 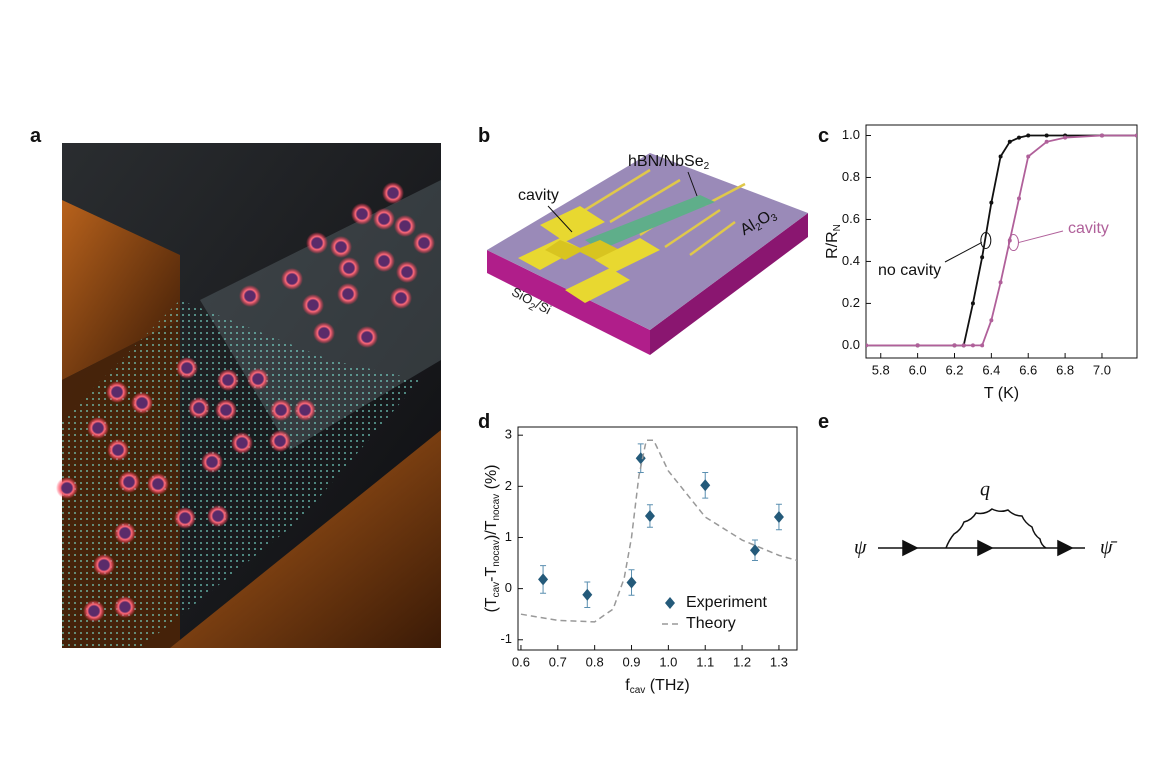 I want to click on x-tick-label: 6.0, so click(x=918, y=369).